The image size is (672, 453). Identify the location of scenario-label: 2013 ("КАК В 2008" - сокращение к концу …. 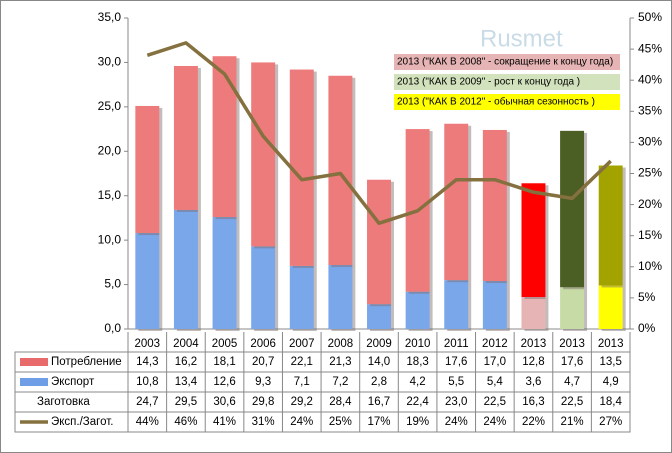
(505, 62).